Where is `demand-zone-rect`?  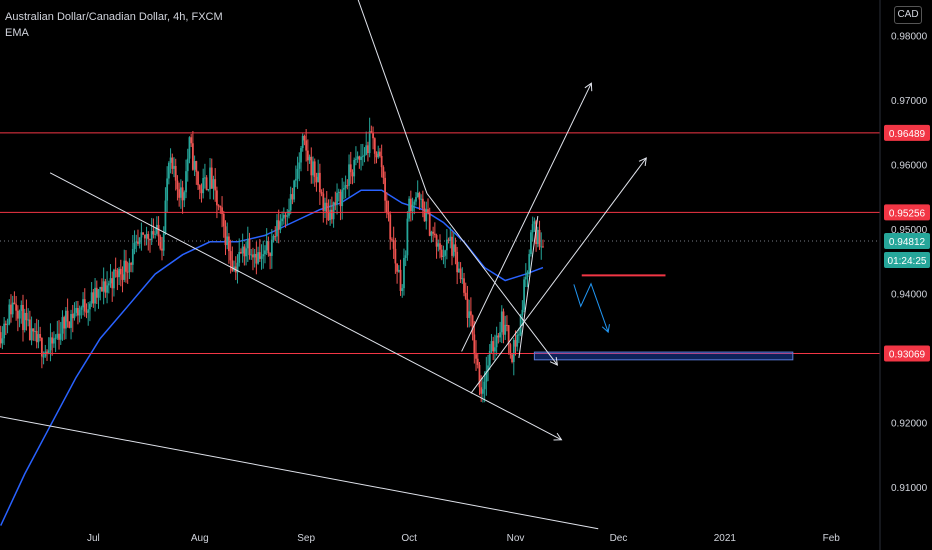 demand-zone-rect is located at coordinates (663, 356).